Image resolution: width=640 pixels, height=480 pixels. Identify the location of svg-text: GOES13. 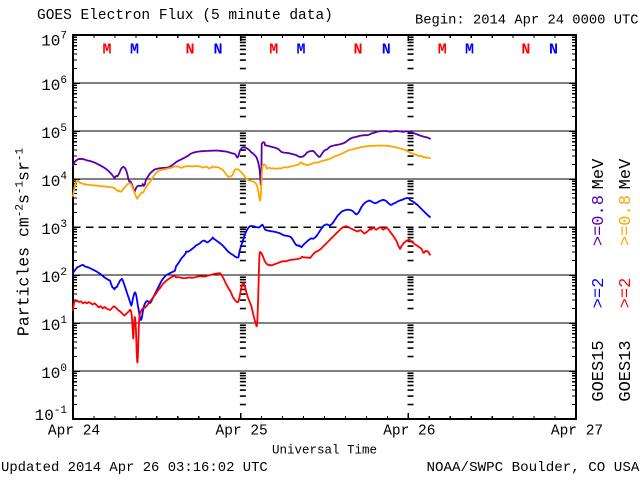
(626, 370).